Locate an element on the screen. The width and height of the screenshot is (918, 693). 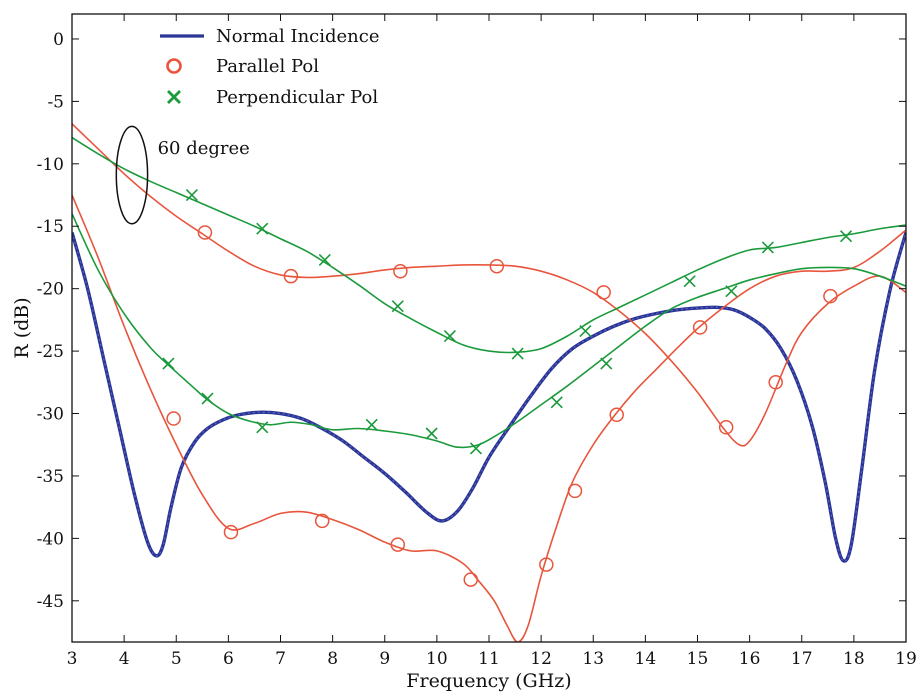
x-tick-label-13: 13 is located at coordinates (593, 659).